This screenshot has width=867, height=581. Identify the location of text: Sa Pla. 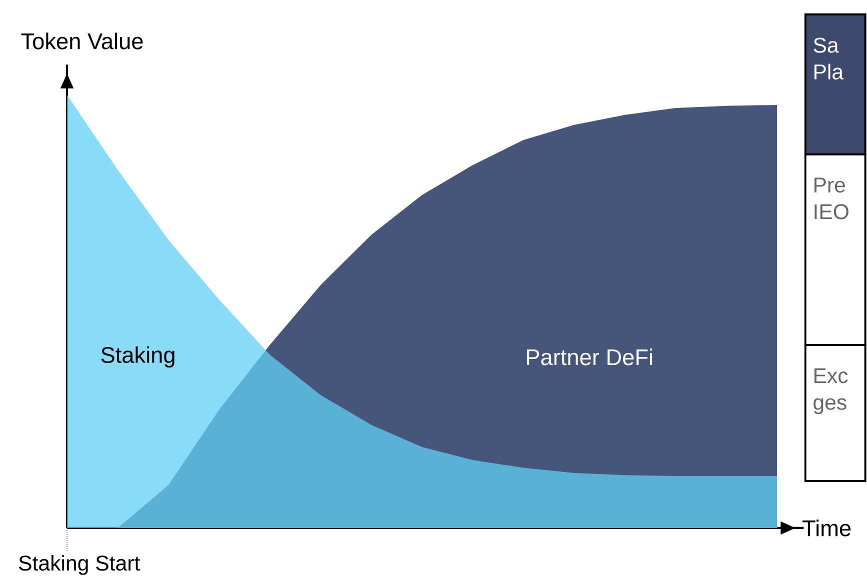
(829, 59).